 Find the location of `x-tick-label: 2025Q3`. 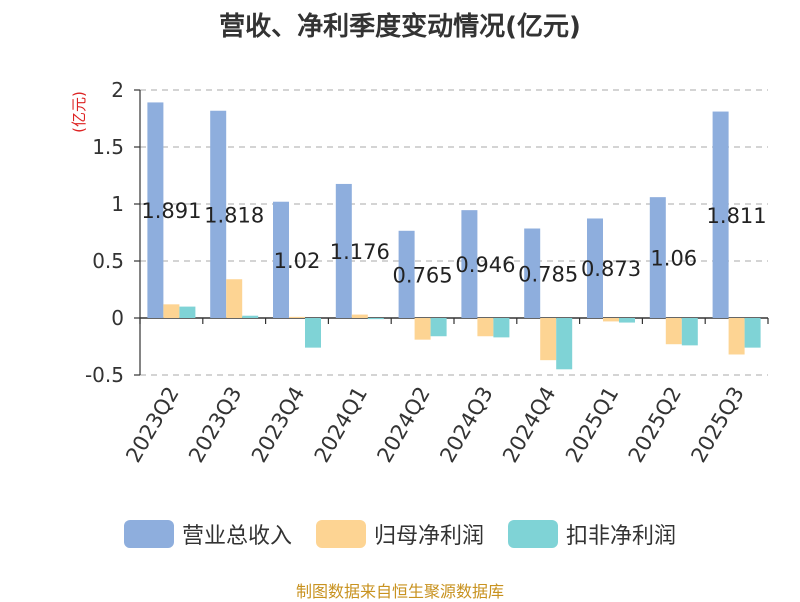

x-tick-label: 2025Q3 is located at coordinates (717, 425).